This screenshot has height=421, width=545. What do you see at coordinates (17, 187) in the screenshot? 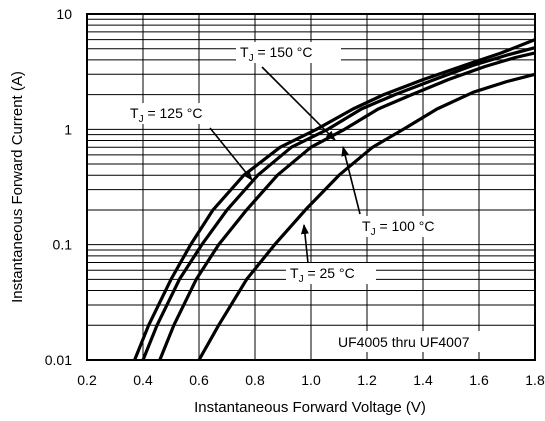
I see `y-axis-label: Instantaneous Forward Current (A)` at bounding box center [17, 187].